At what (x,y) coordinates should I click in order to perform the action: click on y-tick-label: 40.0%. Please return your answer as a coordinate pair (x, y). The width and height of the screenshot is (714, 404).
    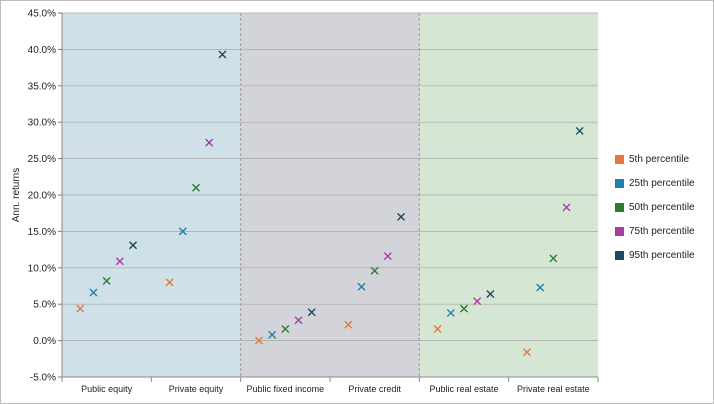
    Looking at the image, I should click on (42, 50).